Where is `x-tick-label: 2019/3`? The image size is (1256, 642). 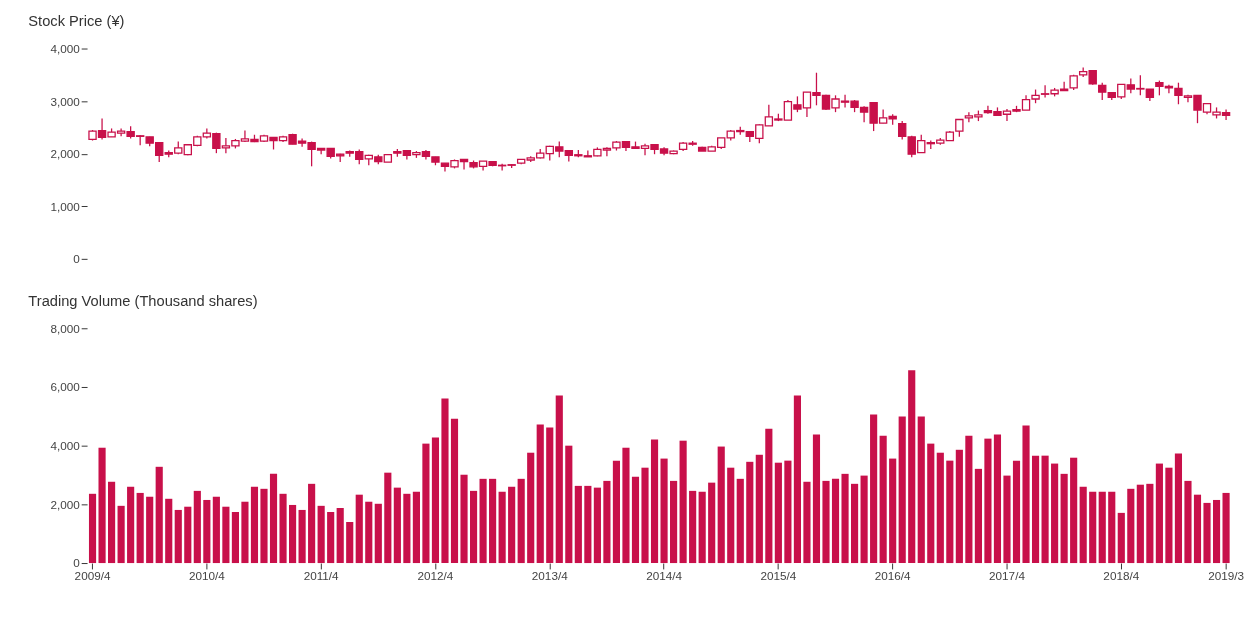
x-tick-label: 2019/3 is located at coordinates (1226, 576).